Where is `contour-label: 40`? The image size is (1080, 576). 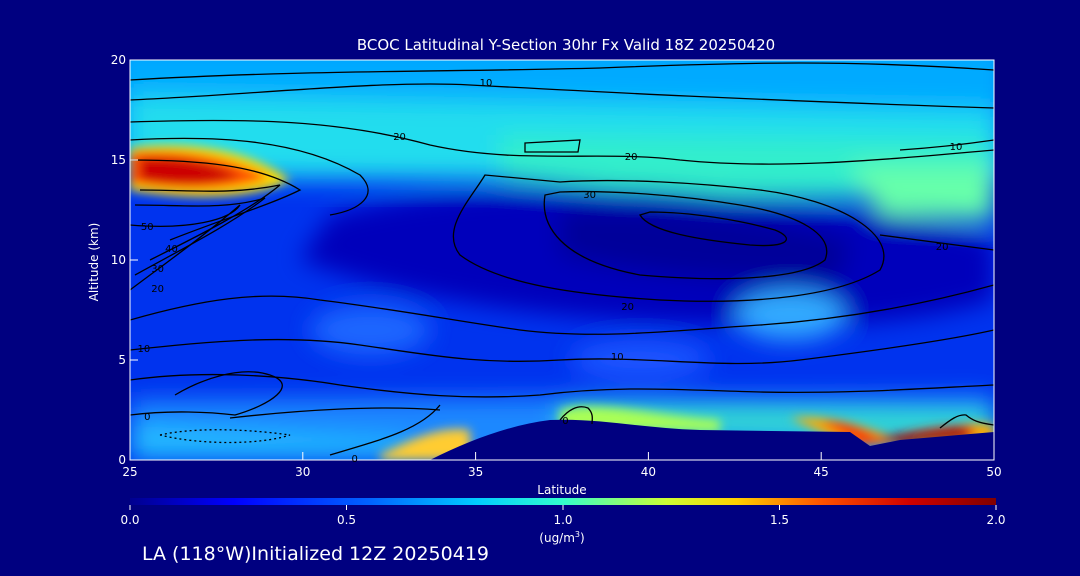
contour-label: 40 is located at coordinates (171, 249).